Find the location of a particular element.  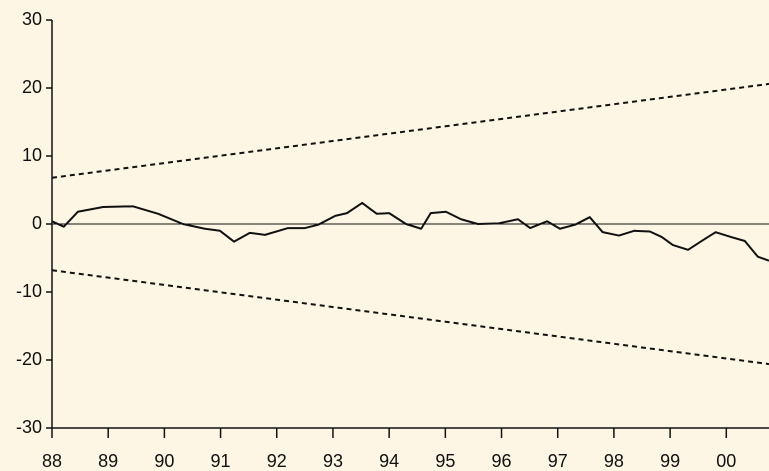

y-tick-label: 30 is located at coordinates (32, 19).